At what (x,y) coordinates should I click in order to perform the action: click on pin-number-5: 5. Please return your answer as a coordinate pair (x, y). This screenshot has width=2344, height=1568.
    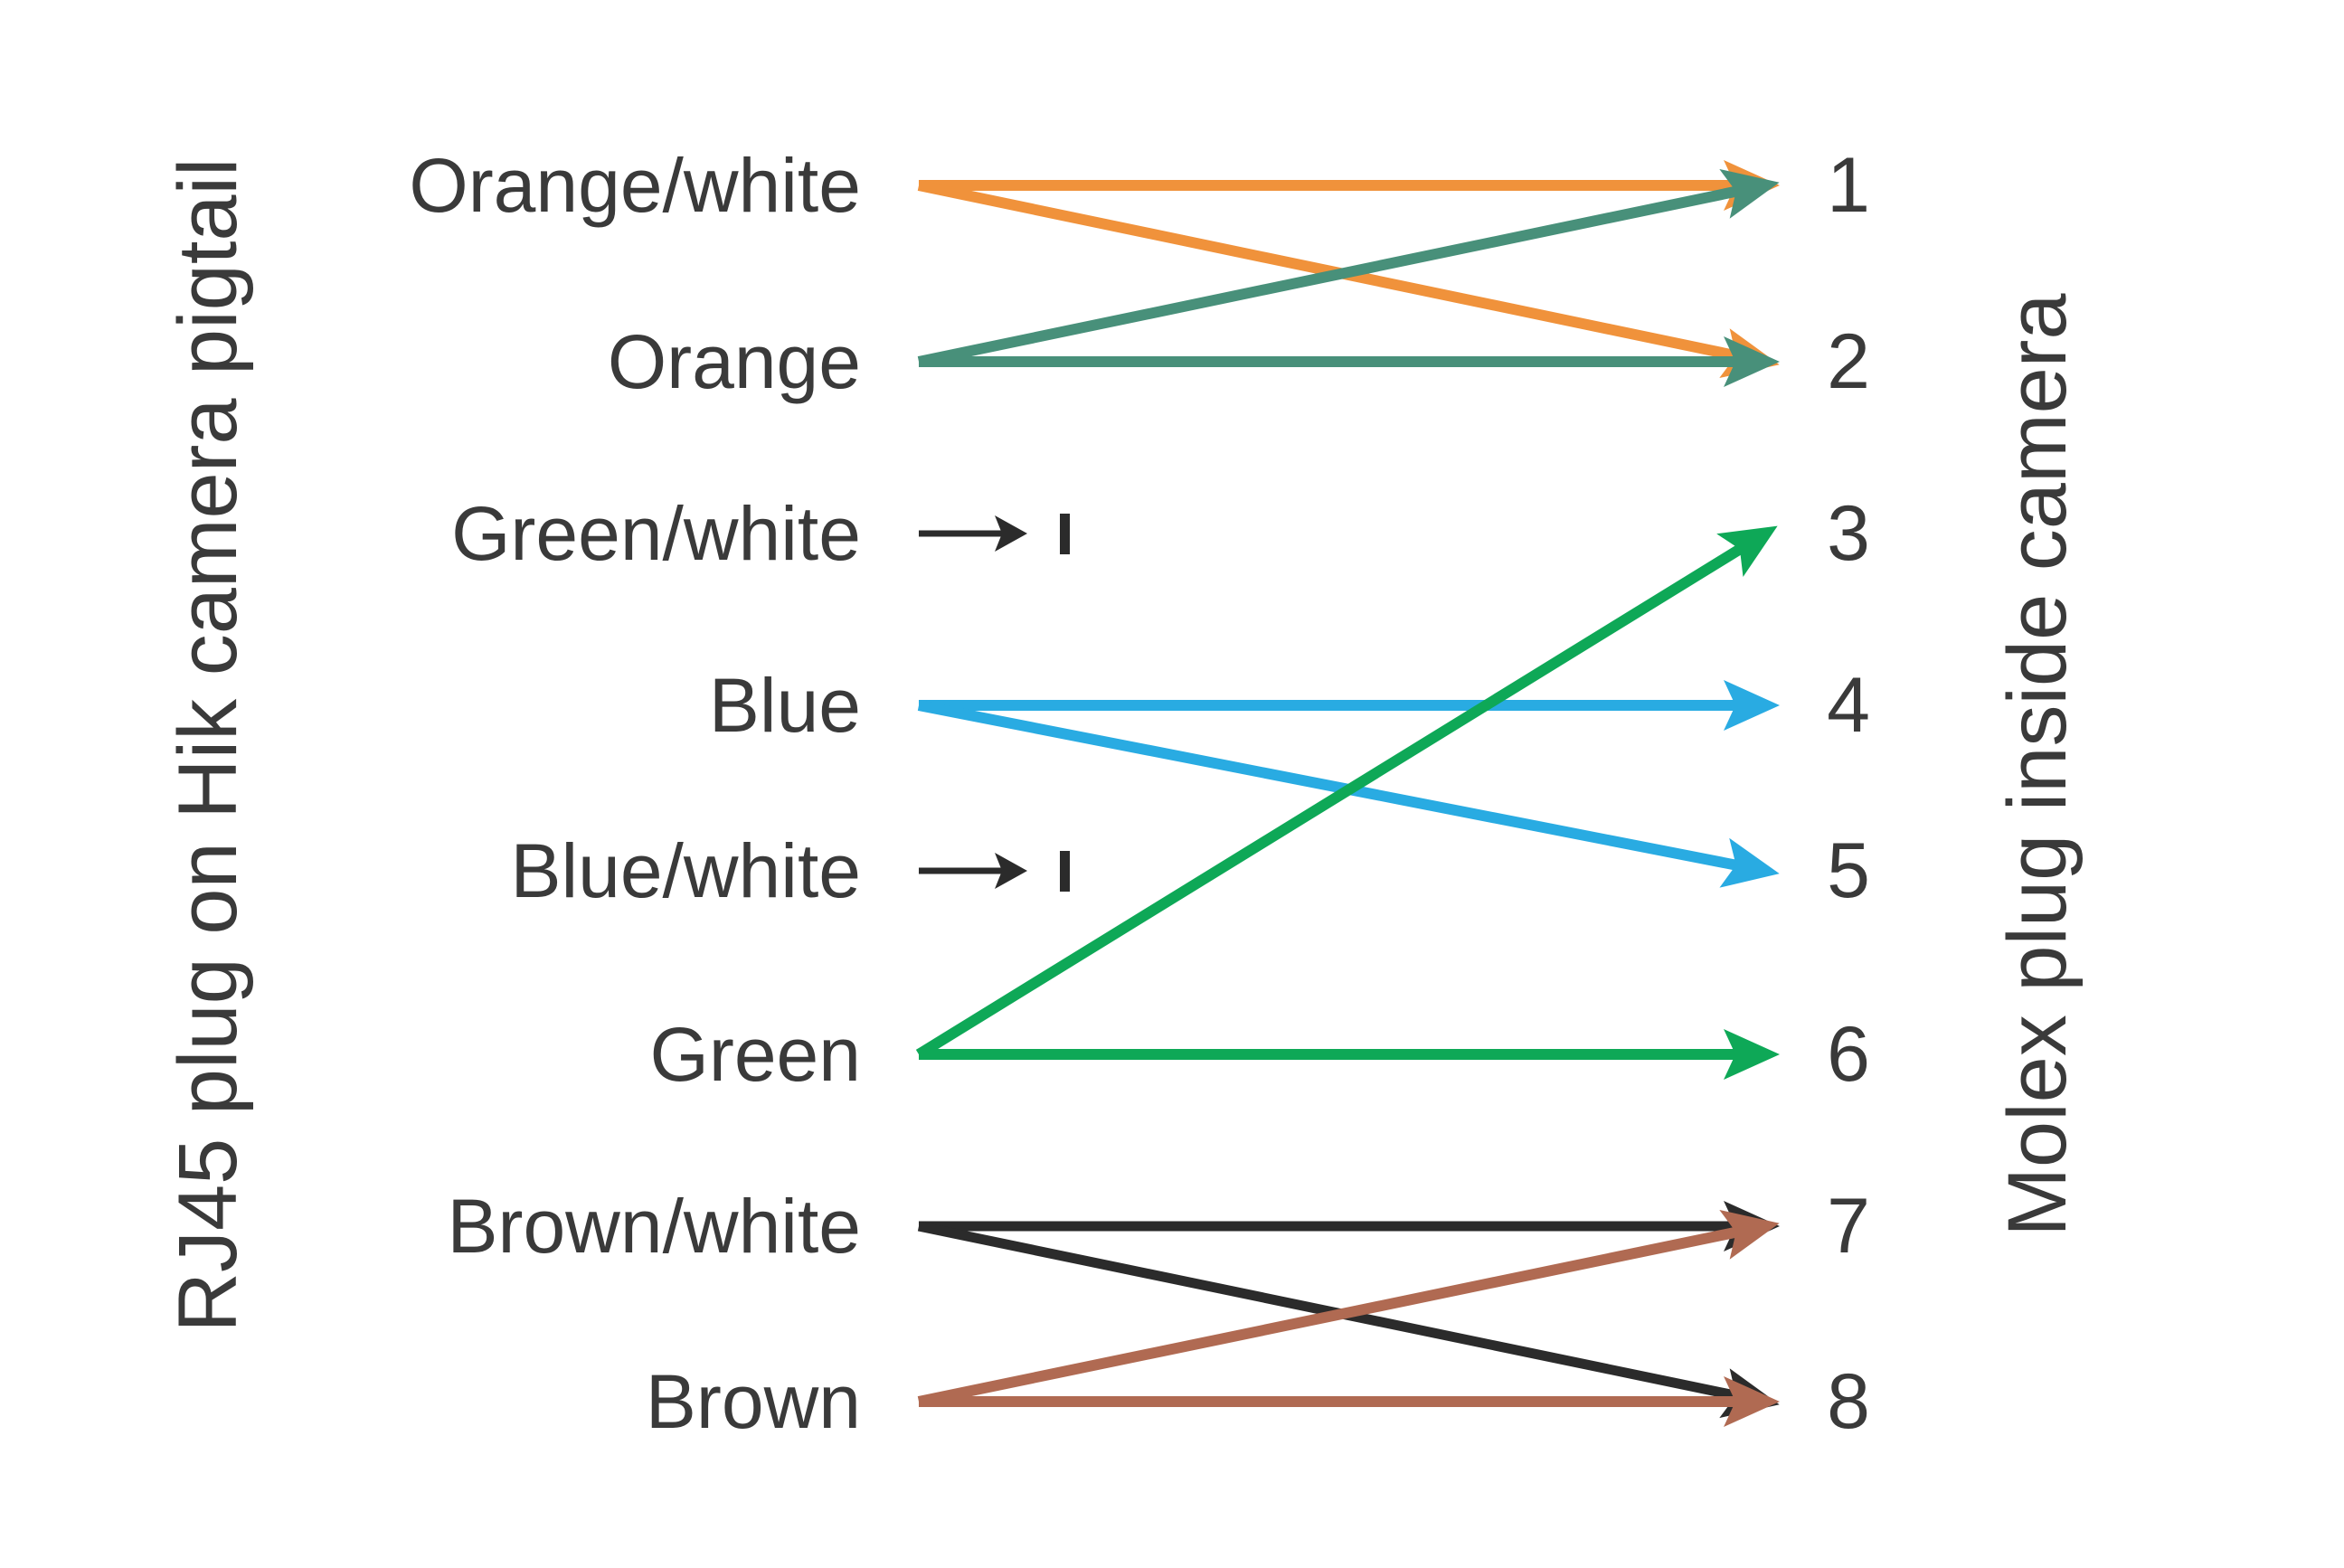
    Looking at the image, I should click on (1848, 870).